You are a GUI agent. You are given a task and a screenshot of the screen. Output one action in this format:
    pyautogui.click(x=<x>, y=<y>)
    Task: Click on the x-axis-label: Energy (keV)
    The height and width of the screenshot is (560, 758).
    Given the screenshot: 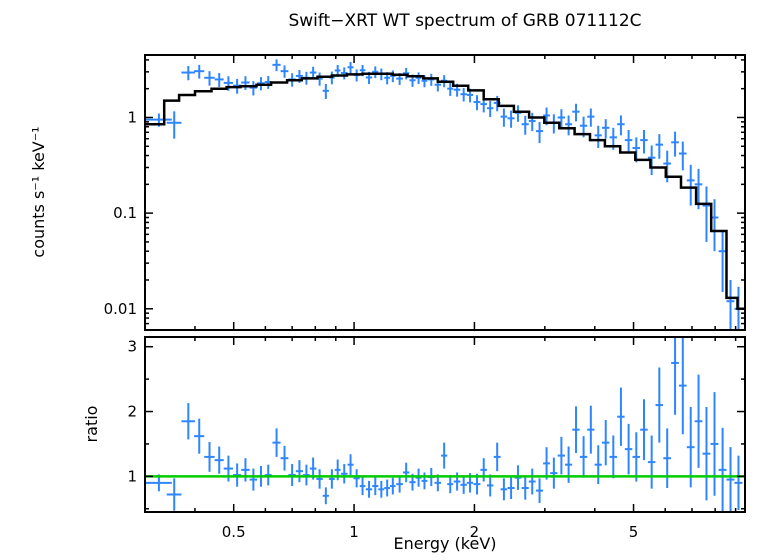 What is the action you would take?
    pyautogui.click(x=444, y=543)
    